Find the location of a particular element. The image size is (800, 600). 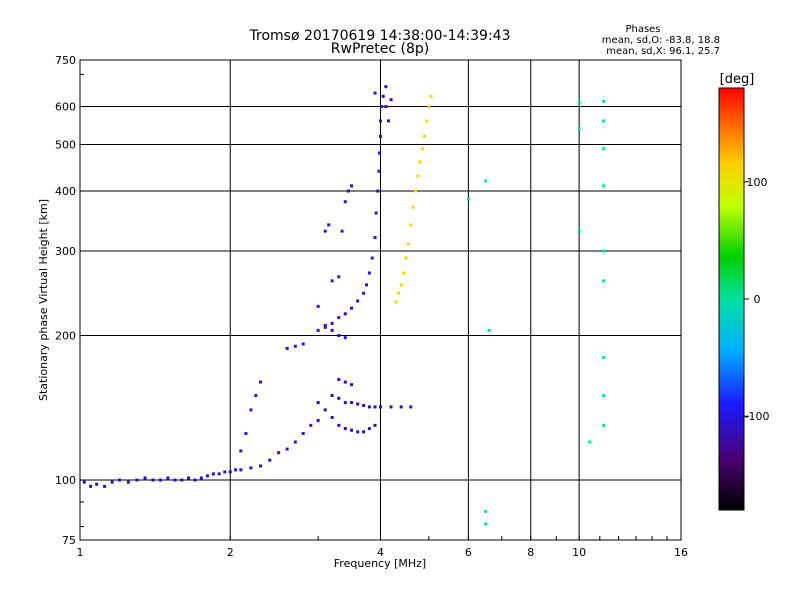

phase-line-x: mean, sd,X: 96.1, 25.7 is located at coordinates (663, 51).